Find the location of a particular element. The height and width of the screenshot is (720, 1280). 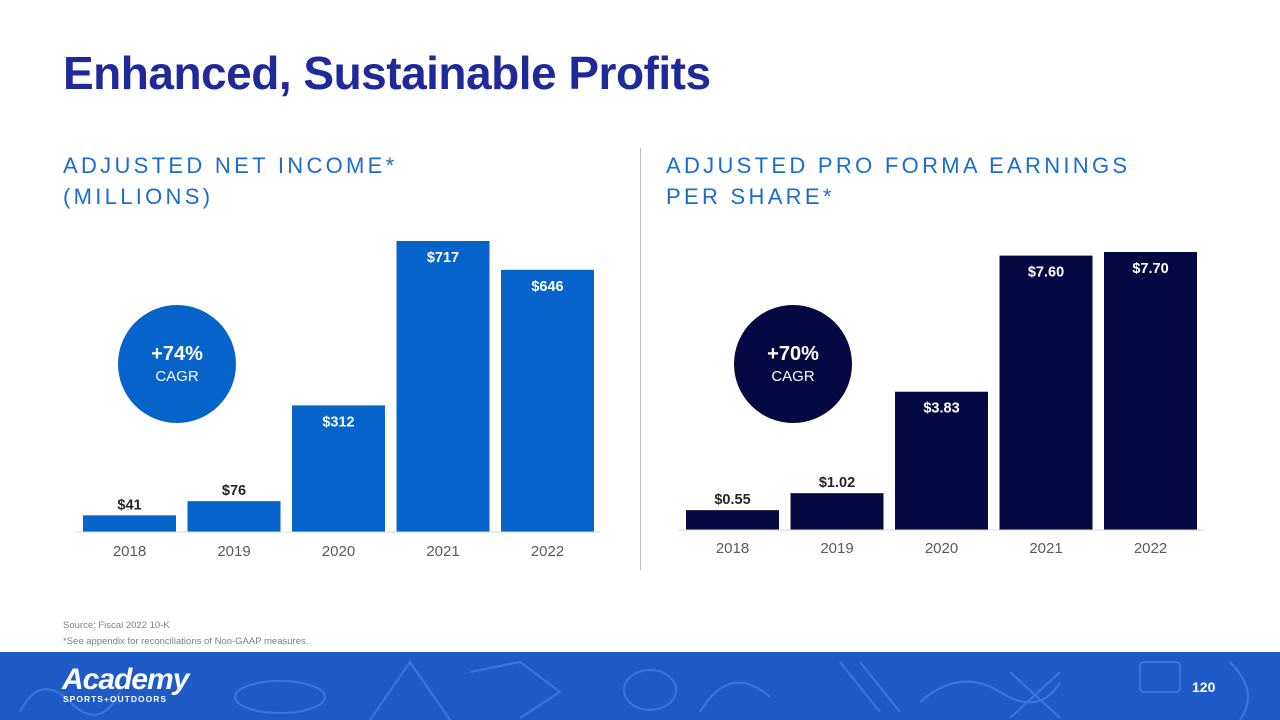

left-cagr-label: CAGR is located at coordinates (177, 376).